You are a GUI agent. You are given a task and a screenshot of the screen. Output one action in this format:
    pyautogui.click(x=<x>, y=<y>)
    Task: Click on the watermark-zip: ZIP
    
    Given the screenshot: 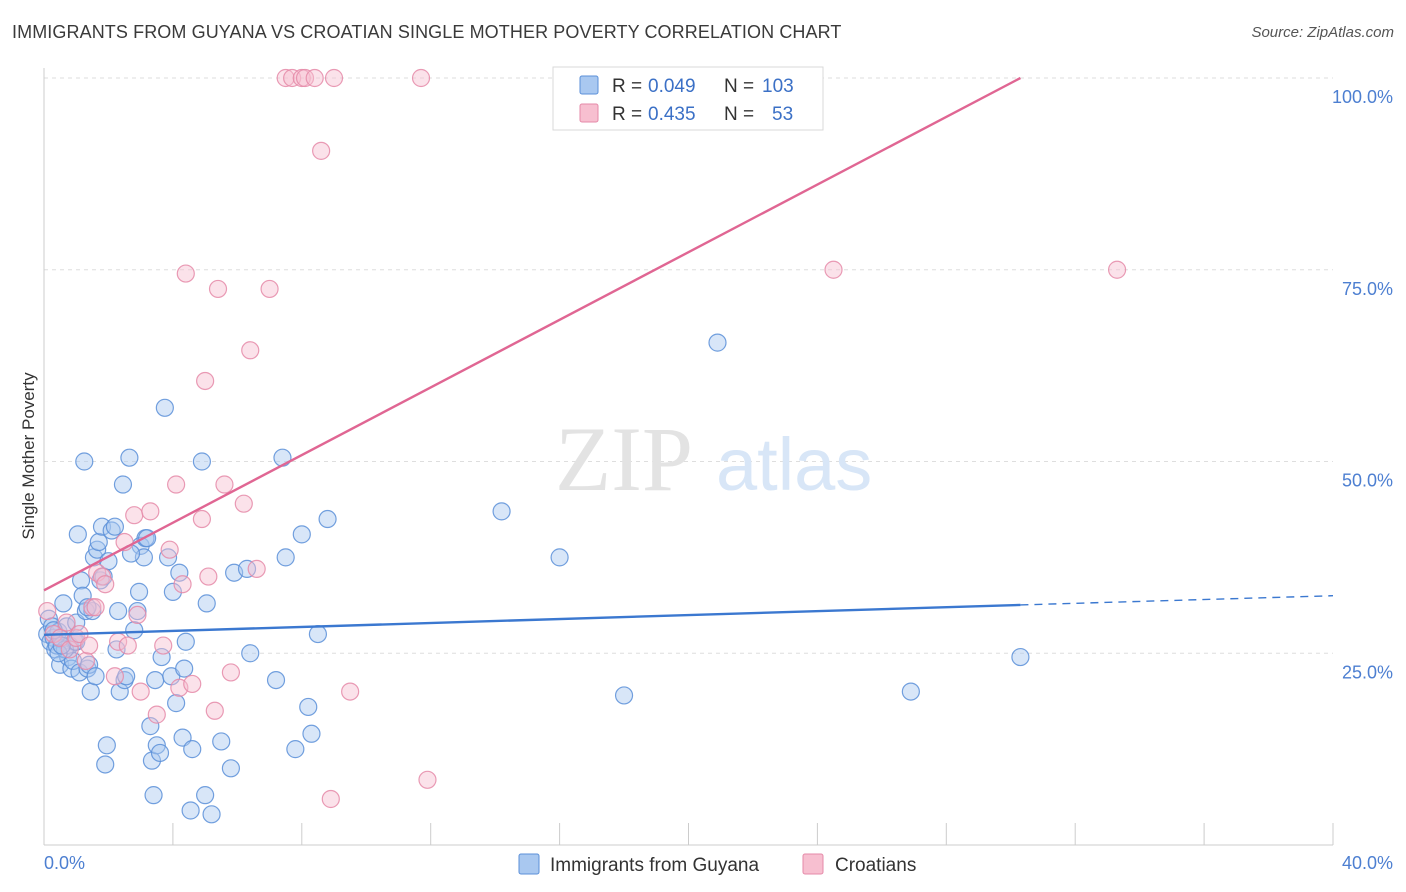 What is the action you would take?
    pyautogui.click(x=624, y=459)
    